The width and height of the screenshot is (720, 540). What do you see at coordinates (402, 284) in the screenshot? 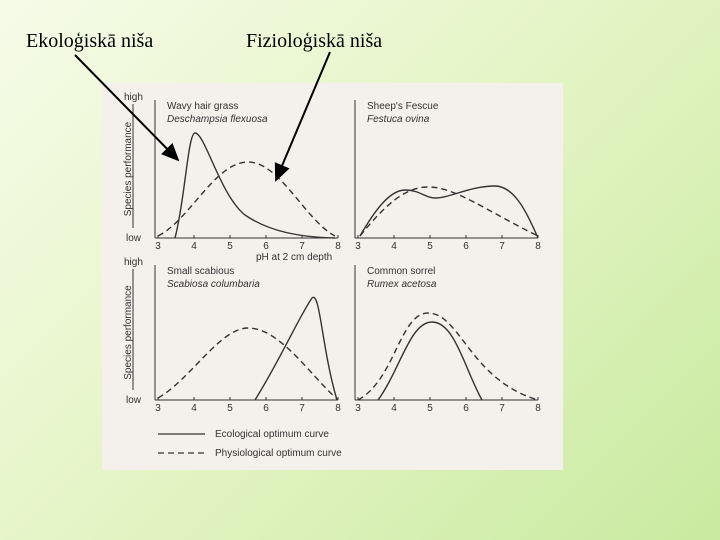
I see `panel-latin: Rumex acetosa` at bounding box center [402, 284].